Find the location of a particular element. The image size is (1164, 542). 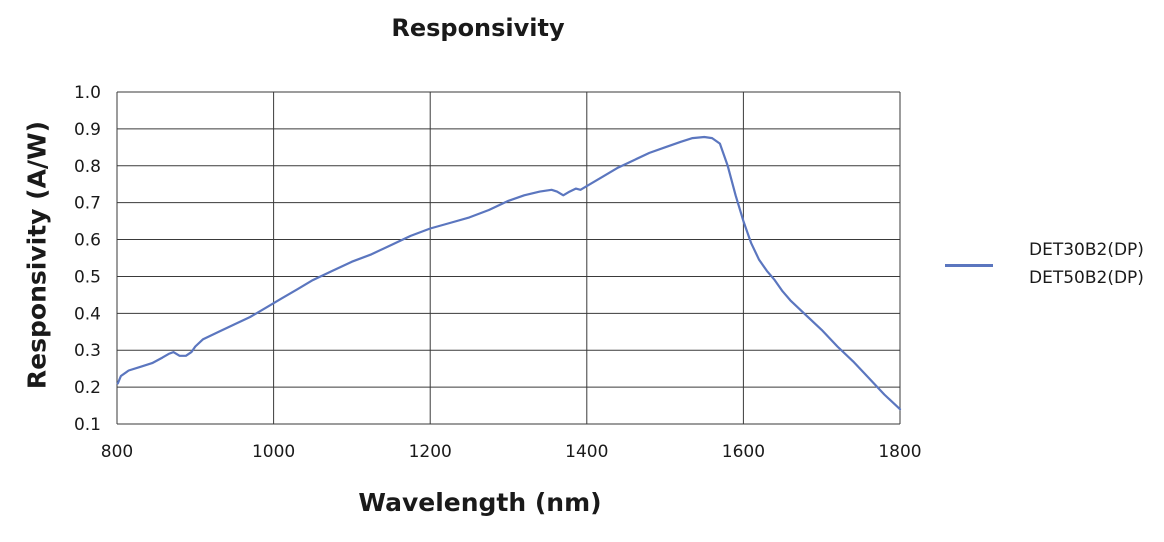

x-tick-label: 1400 is located at coordinates (586, 452).